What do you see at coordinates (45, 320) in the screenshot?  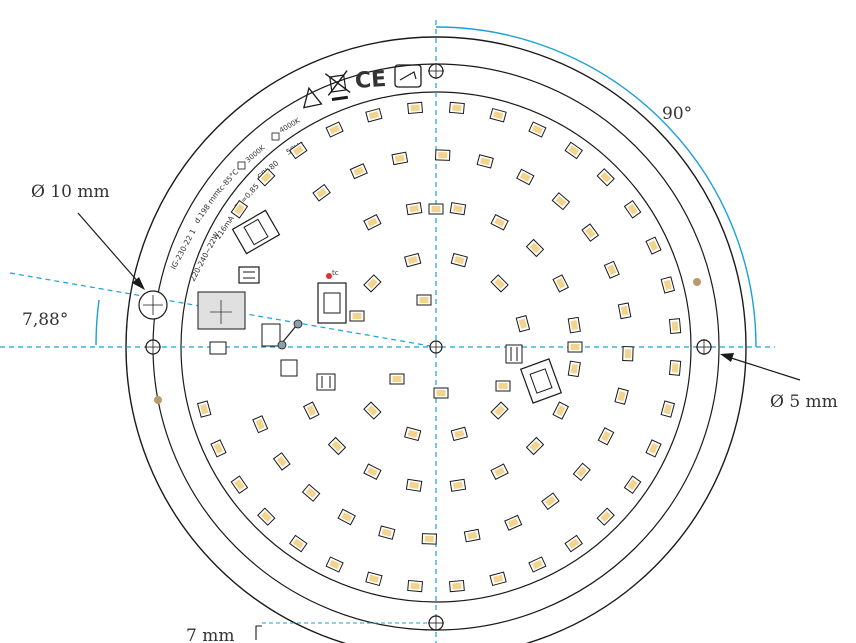 I see `angle-small-label: 7,88°` at bounding box center [45, 320].